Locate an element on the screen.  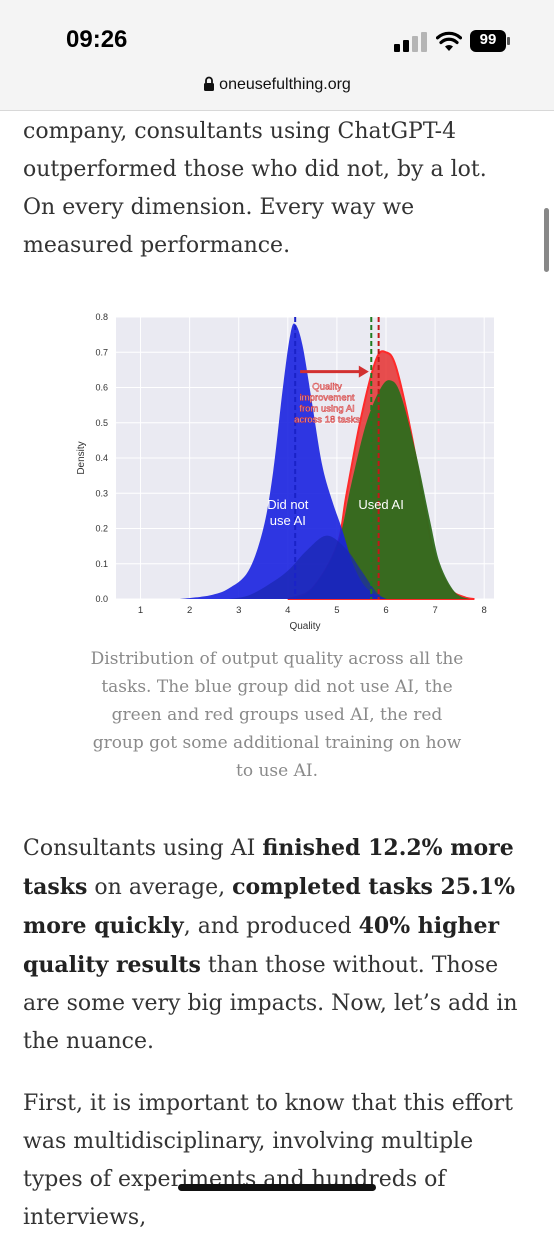
y-tick-label-3: 0.3 is located at coordinates (101, 493).